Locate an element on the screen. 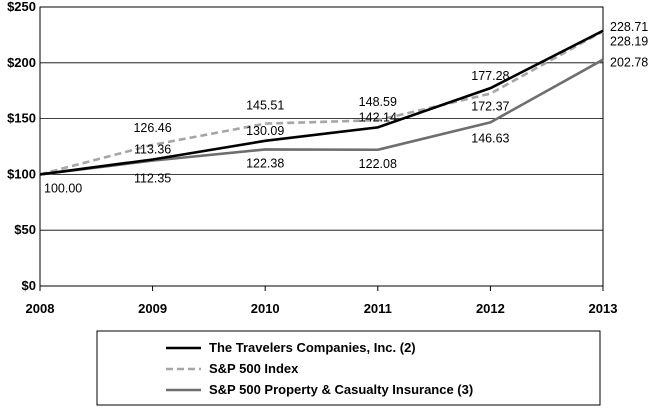 Image resolution: width=649 pixels, height=410 pixels. data-label: 177.28 is located at coordinates (490, 76).